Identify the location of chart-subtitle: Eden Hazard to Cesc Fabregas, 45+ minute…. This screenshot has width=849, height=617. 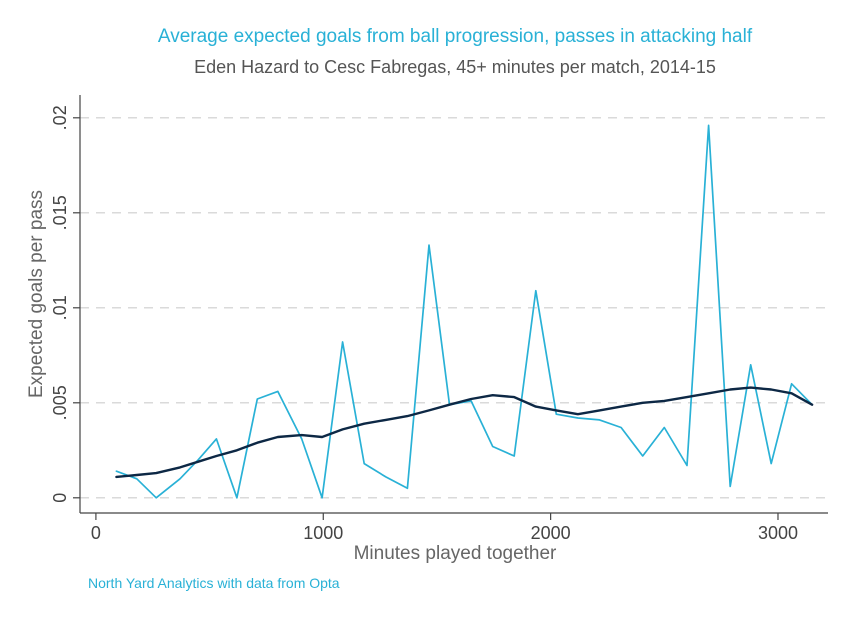
(455, 67).